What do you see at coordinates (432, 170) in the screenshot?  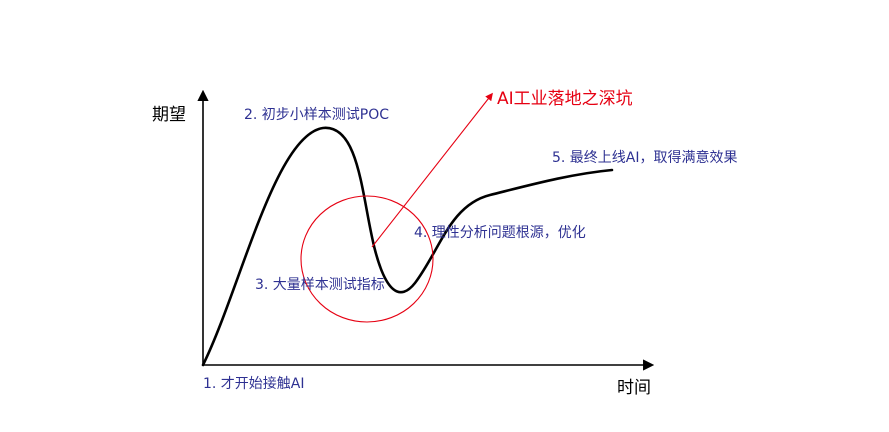 I see `pit-callout-arrow` at bounding box center [432, 170].